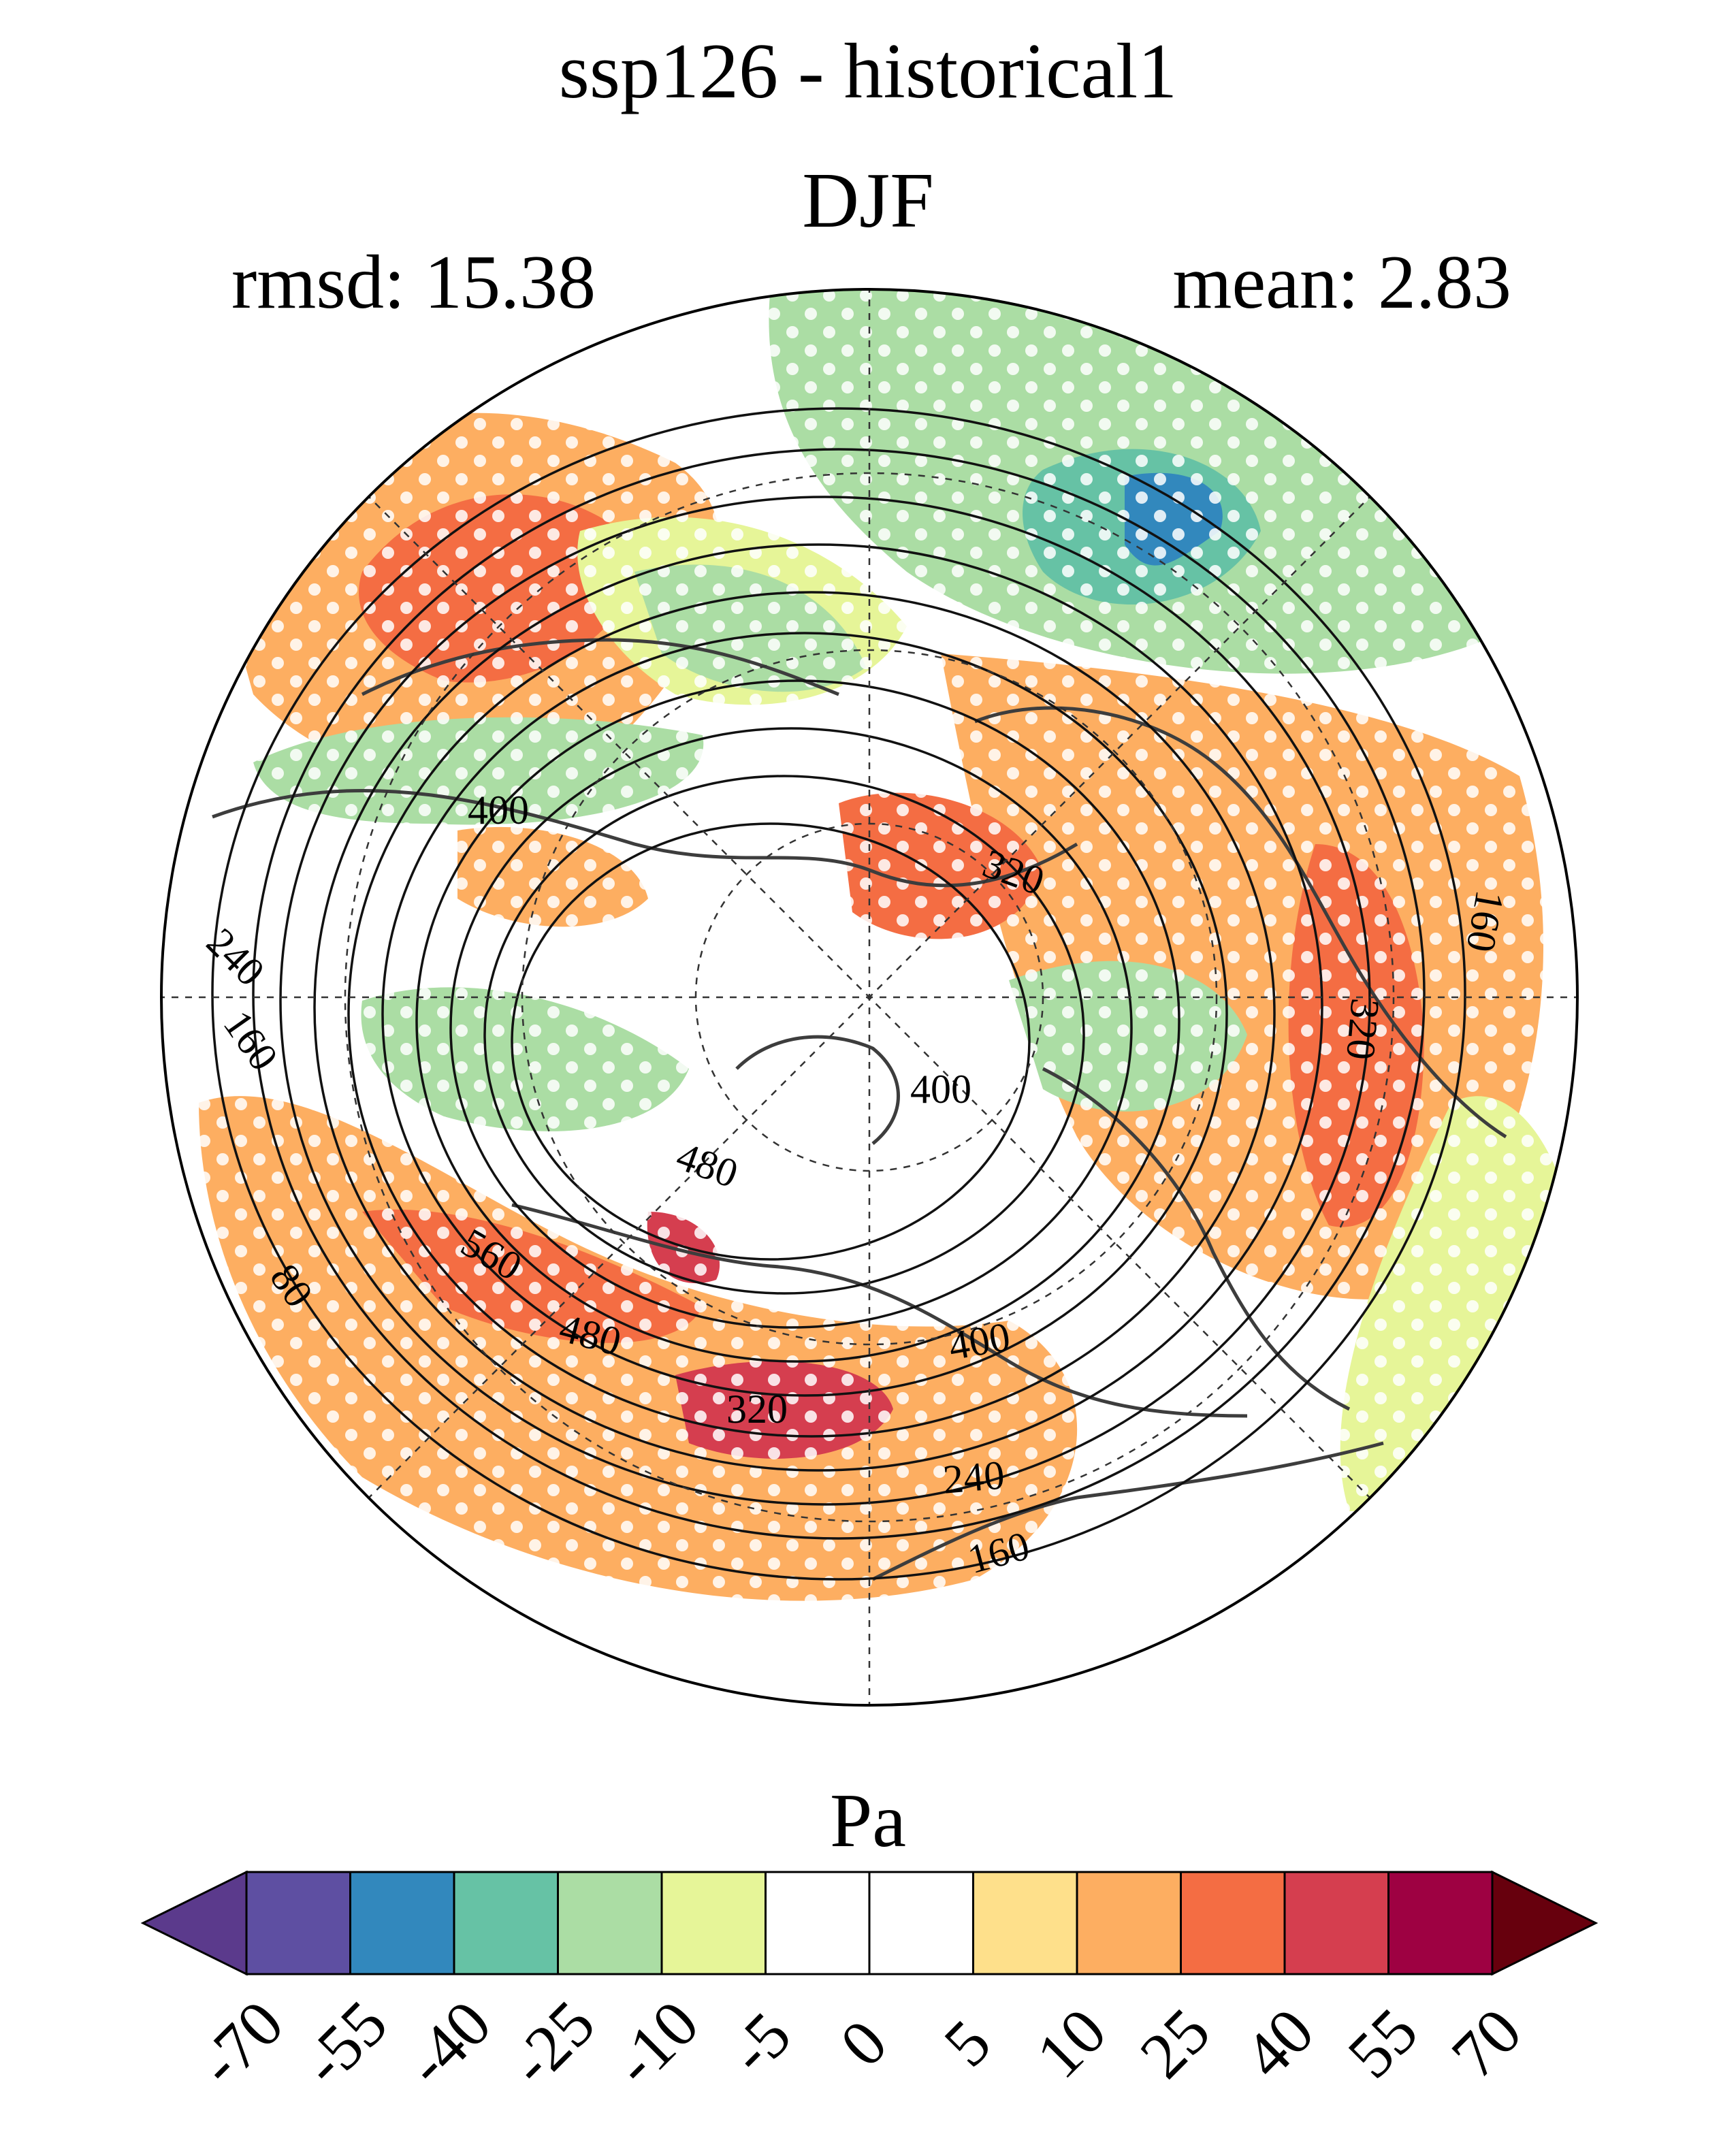 The width and height of the screenshot is (1736, 2130). I want to click on colorbar-tick-label: -5, so click(760, 2043).